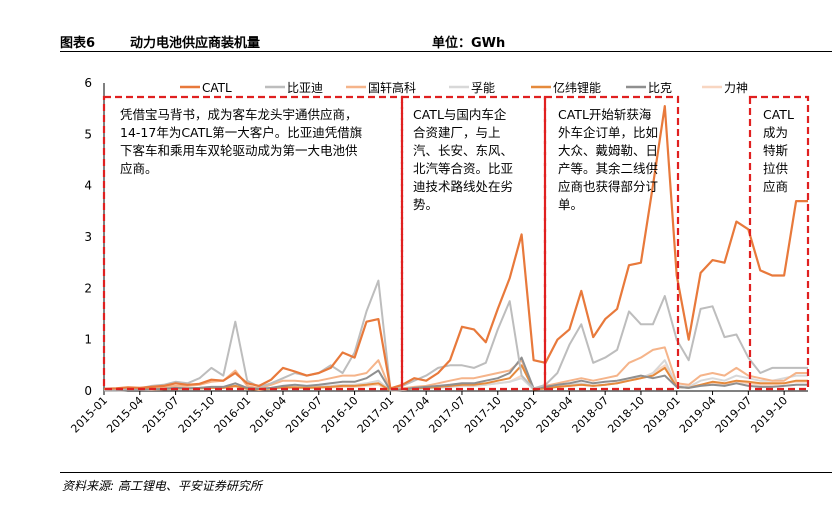  I want to click on figure-title: 动力电池供应商装机量, so click(195, 43).